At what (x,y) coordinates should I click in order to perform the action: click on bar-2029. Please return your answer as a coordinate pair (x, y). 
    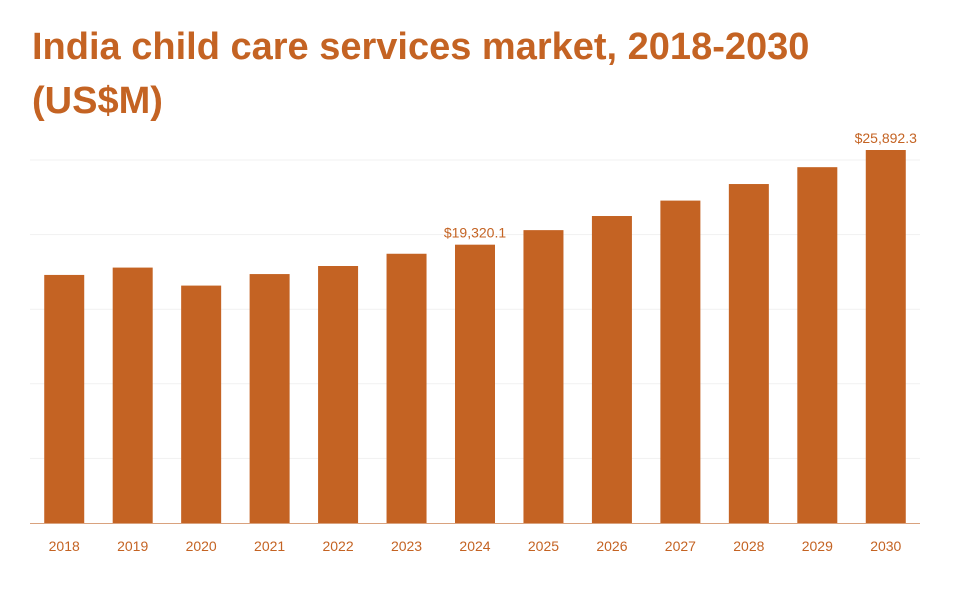
    Looking at the image, I should click on (817, 345).